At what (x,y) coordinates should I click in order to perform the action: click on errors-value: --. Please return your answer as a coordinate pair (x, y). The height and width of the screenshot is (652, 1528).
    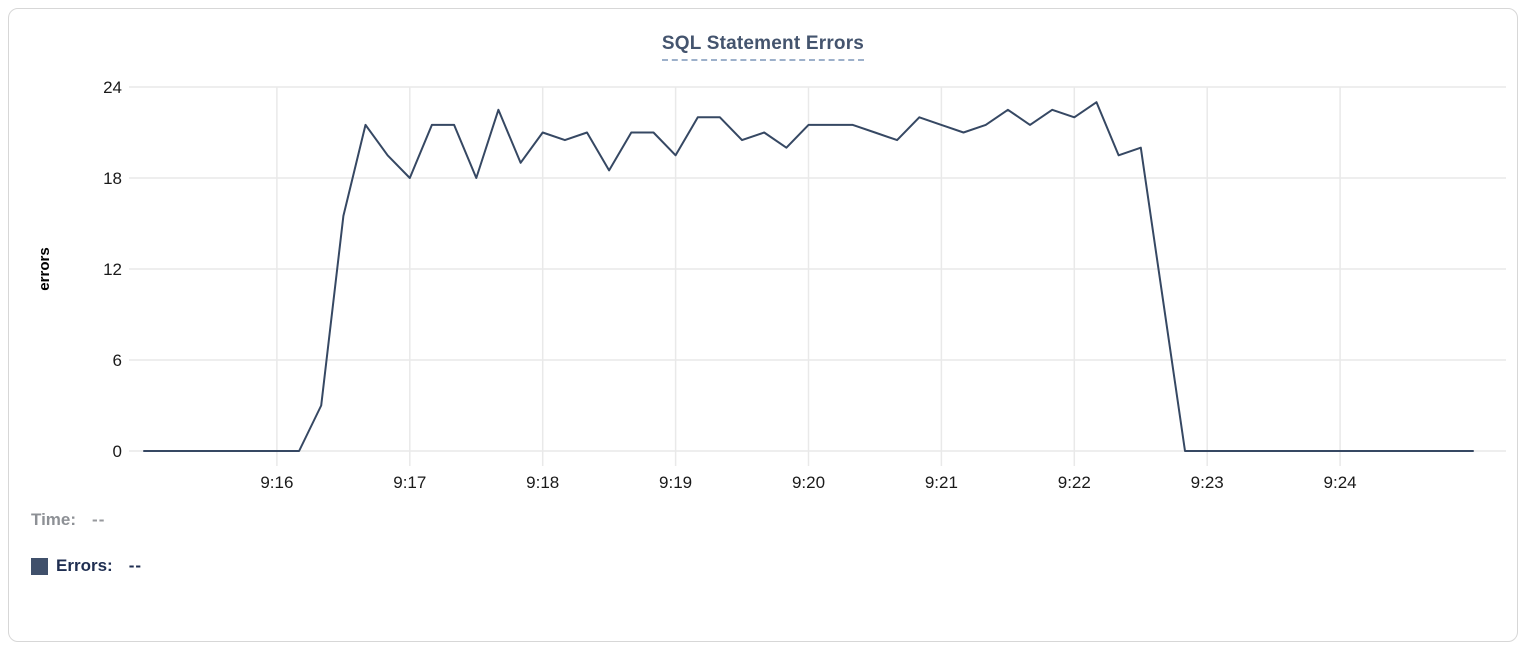
    Looking at the image, I should click on (135, 565).